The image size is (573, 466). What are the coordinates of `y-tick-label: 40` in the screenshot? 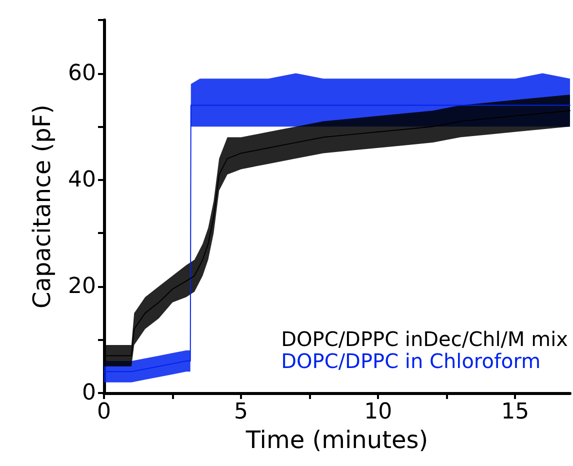 It's located at (82, 179).